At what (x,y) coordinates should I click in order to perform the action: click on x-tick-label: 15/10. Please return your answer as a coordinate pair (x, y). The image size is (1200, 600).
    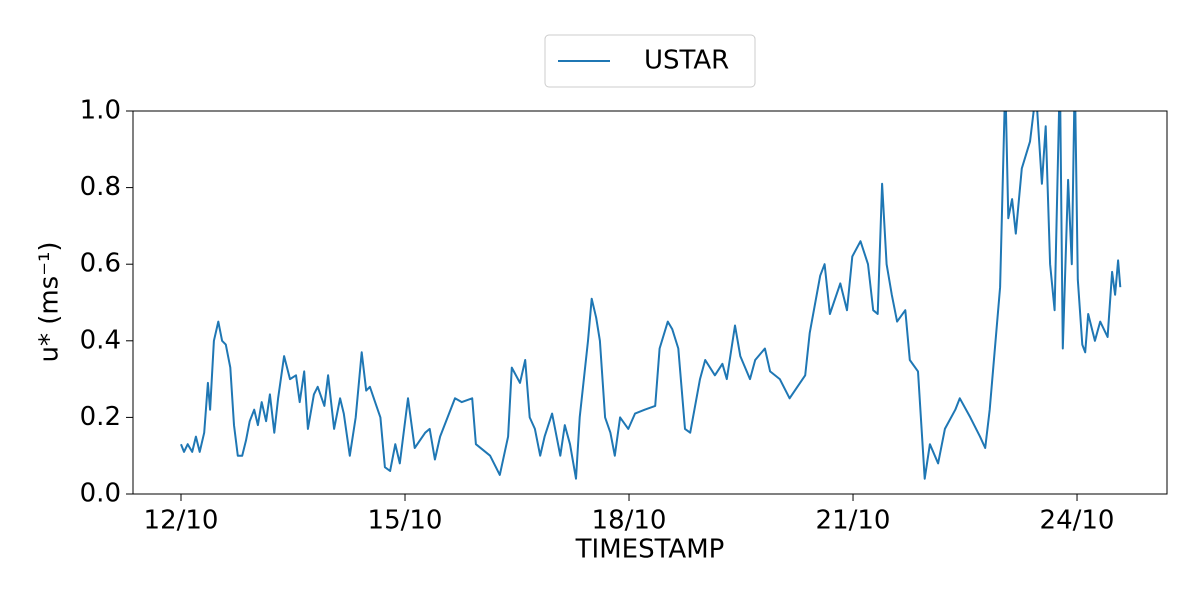
    Looking at the image, I should click on (405, 521).